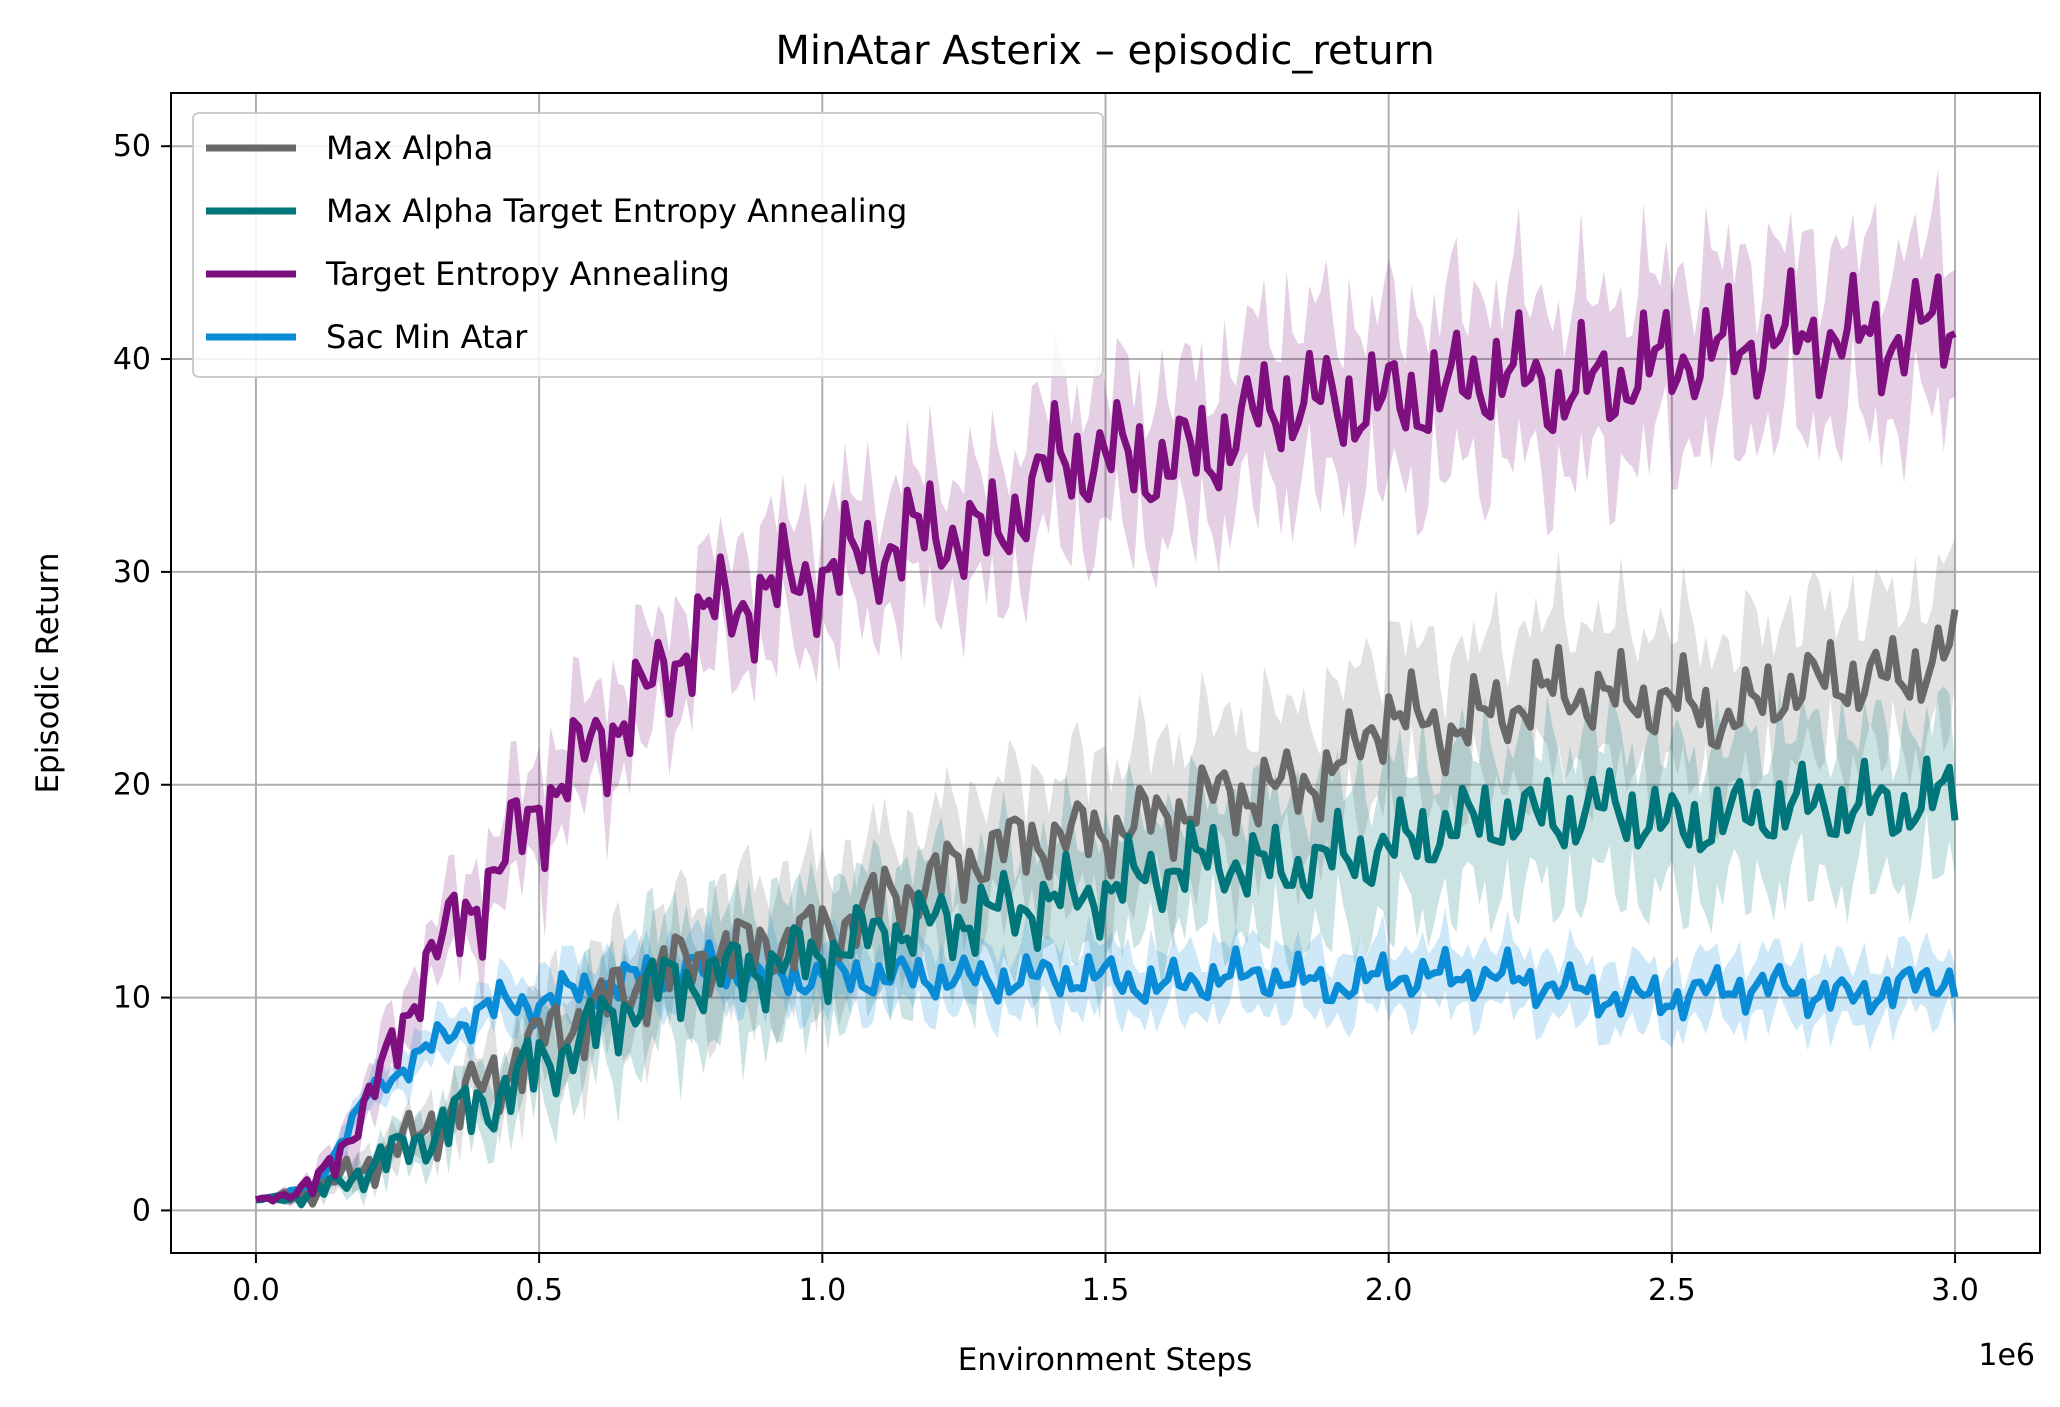 The image size is (2060, 1407). What do you see at coordinates (1955, 1290) in the screenshot?
I see `x-tick-label: 3.0` at bounding box center [1955, 1290].